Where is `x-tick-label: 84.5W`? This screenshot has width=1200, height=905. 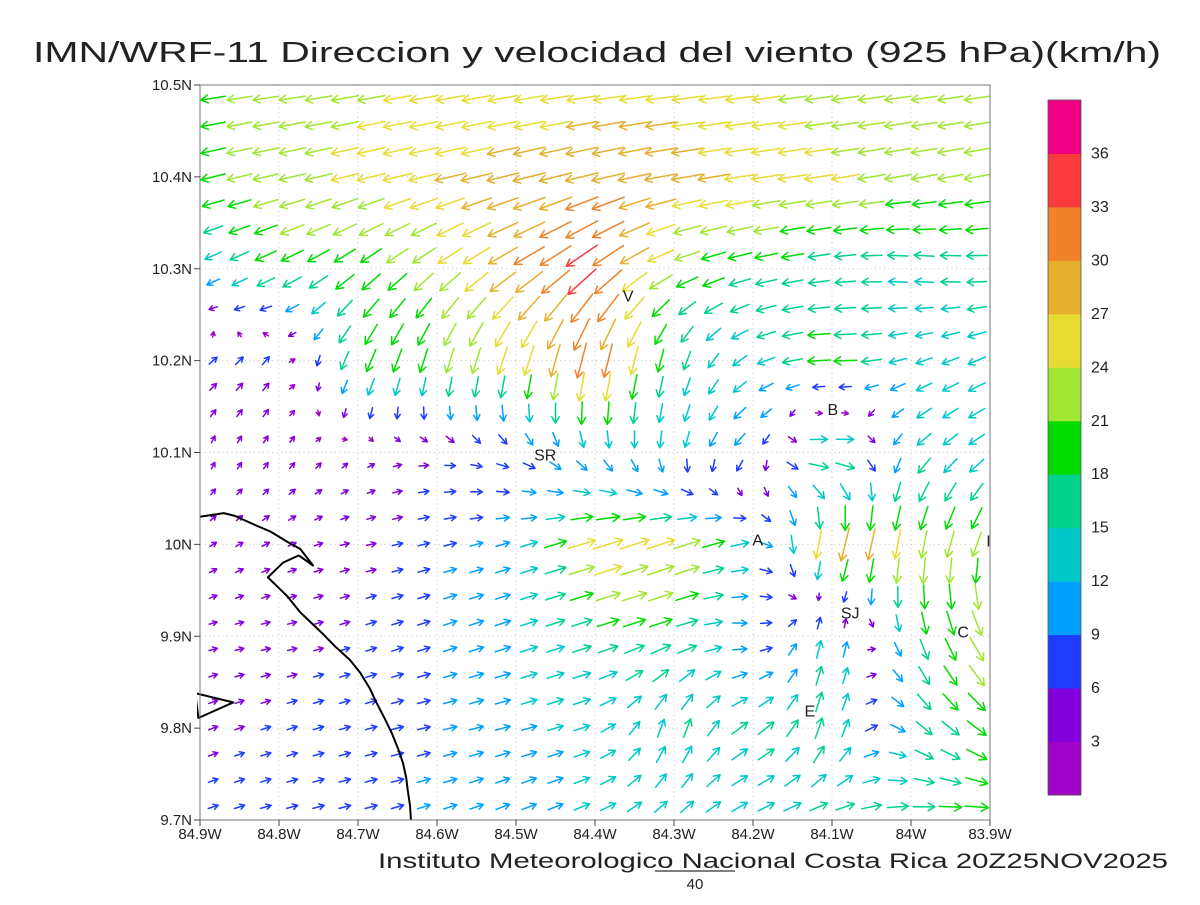
x-tick-label: 84.5W is located at coordinates (516, 834).